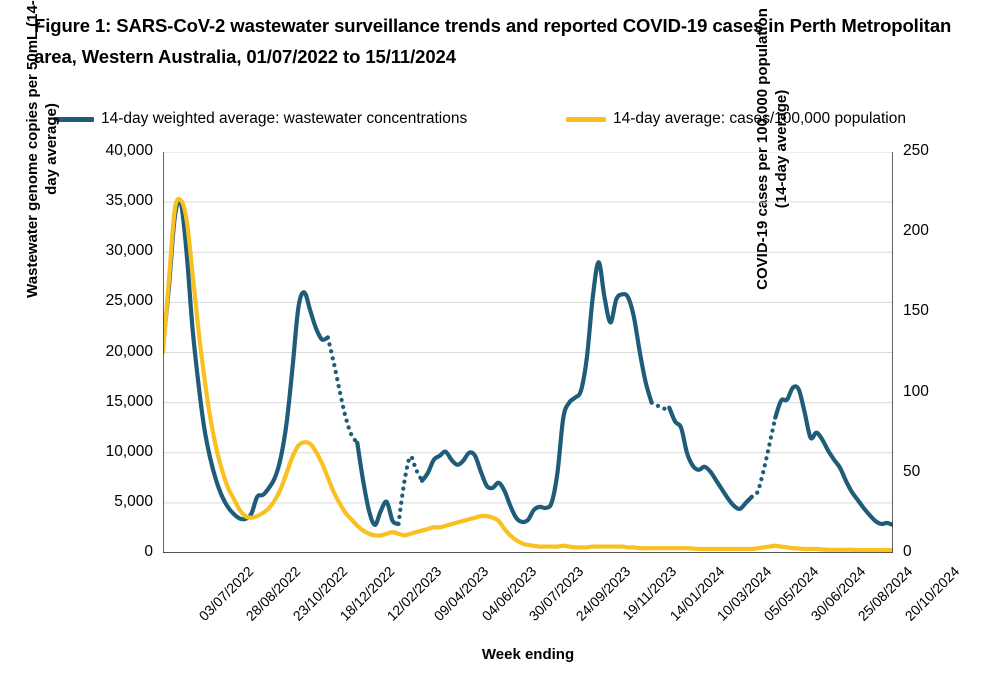 The width and height of the screenshot is (1000, 692). What do you see at coordinates (74, 119) in the screenshot?
I see `legend-swatch-wastewater` at bounding box center [74, 119].